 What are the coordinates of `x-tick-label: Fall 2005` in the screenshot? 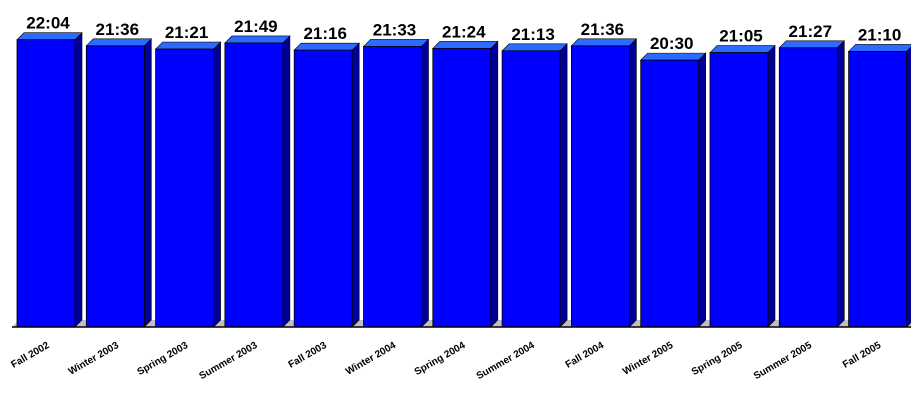 It's located at (862, 355).